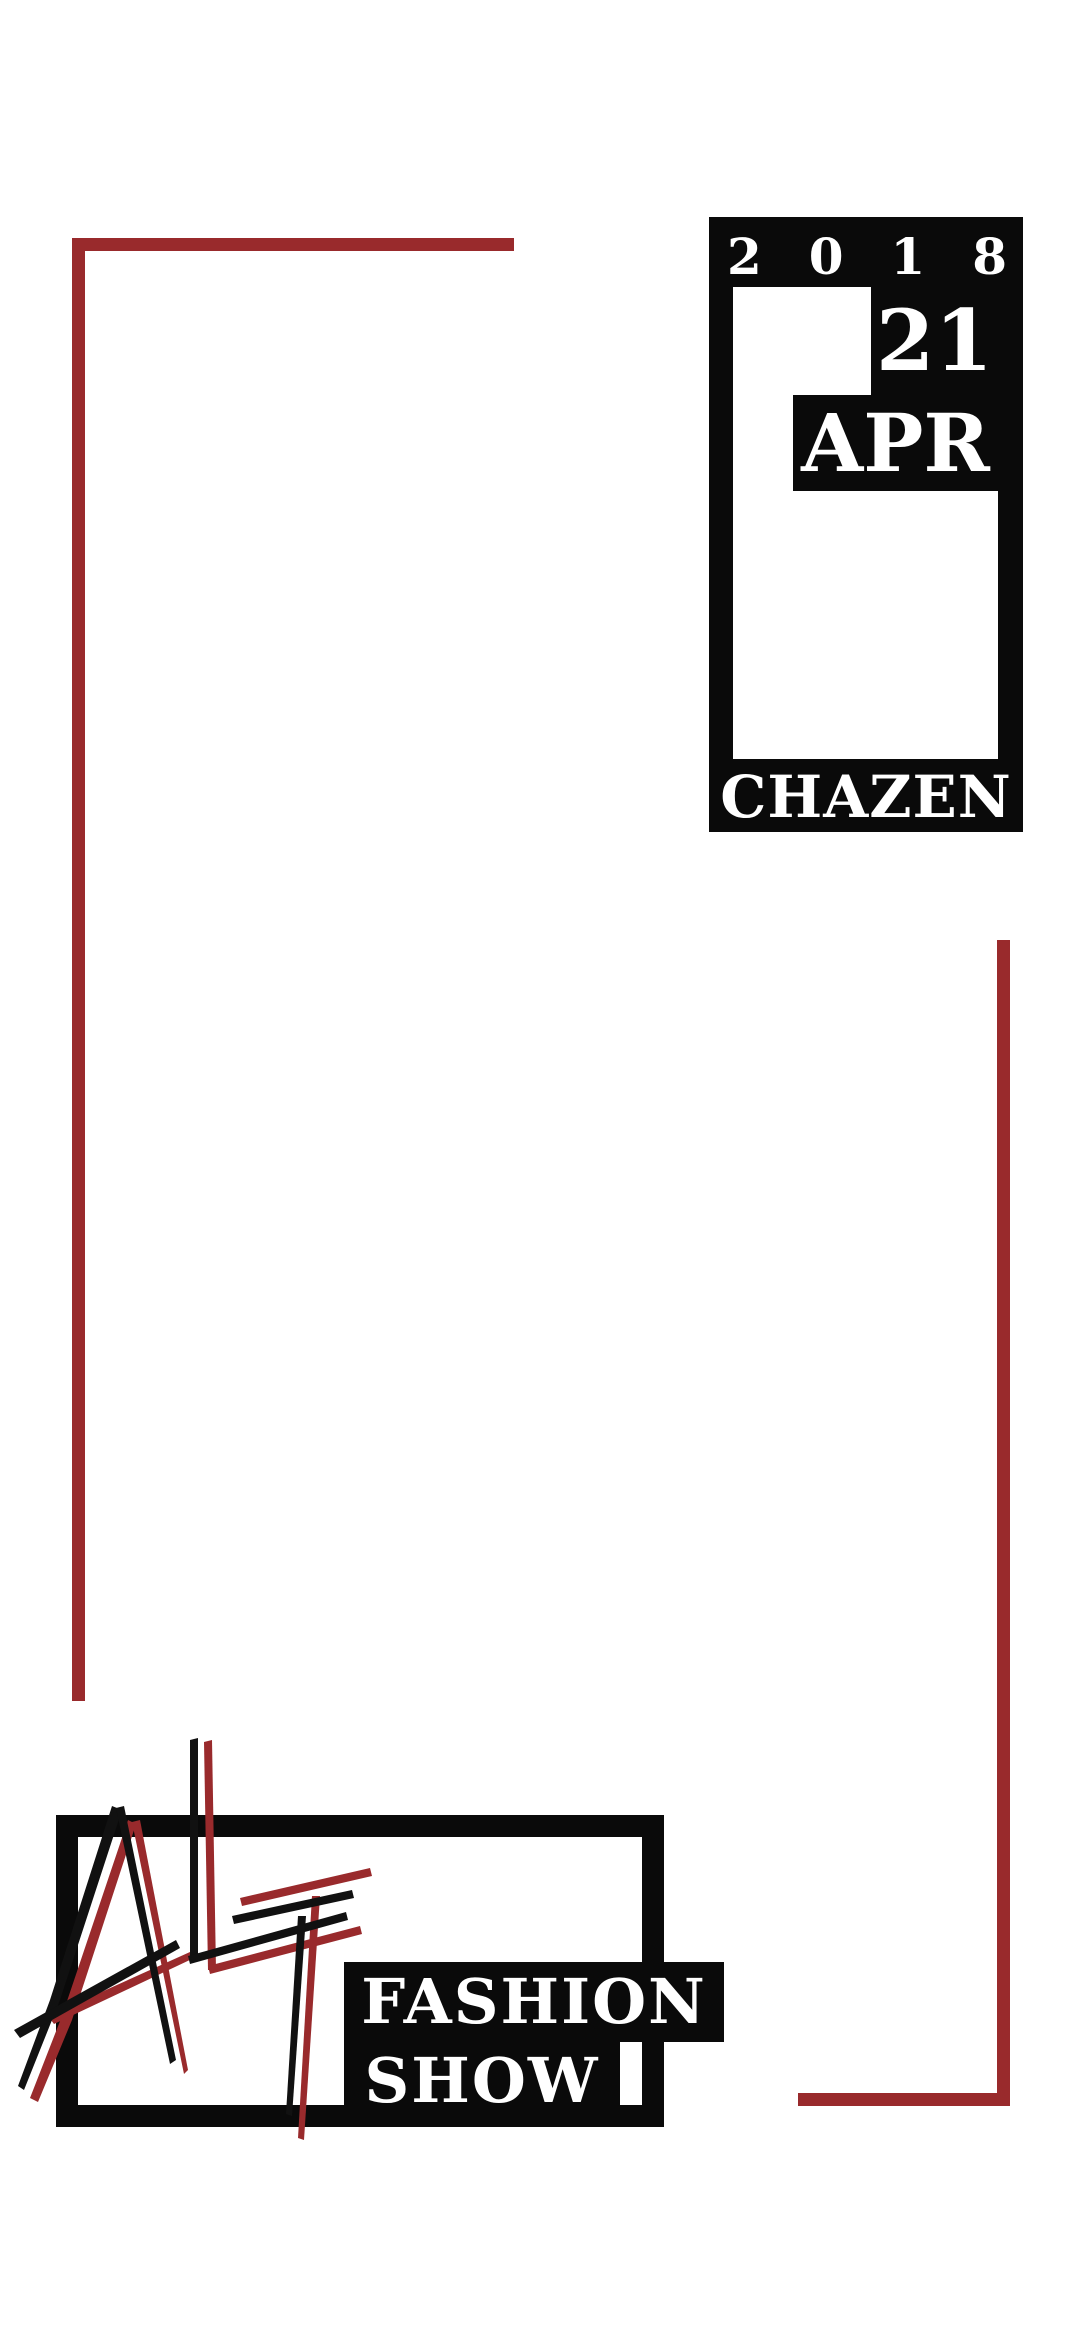 This screenshot has width=1080, height=2340. I want to click on logo-line1: FASHION, so click(534, 2001).